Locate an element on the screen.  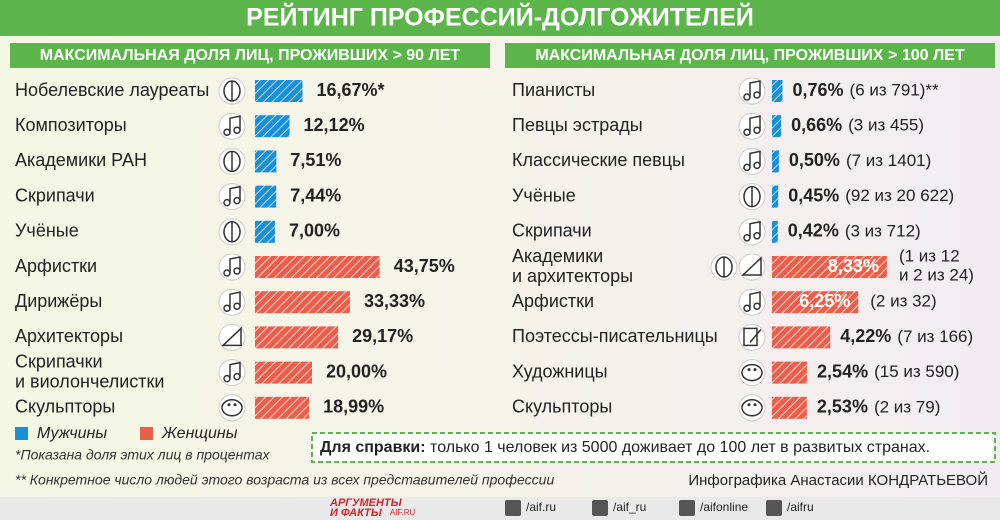
logo: АРГУМЕНТЫ is located at coordinates (366, 503).